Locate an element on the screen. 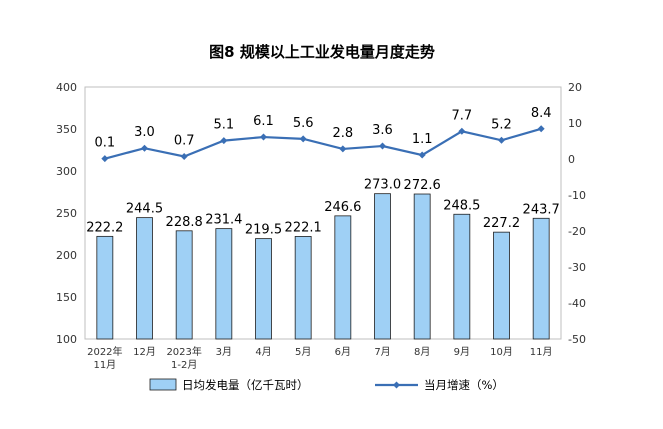 This screenshot has width=663, height=429. bar-data-label: 246.6 is located at coordinates (342, 207).